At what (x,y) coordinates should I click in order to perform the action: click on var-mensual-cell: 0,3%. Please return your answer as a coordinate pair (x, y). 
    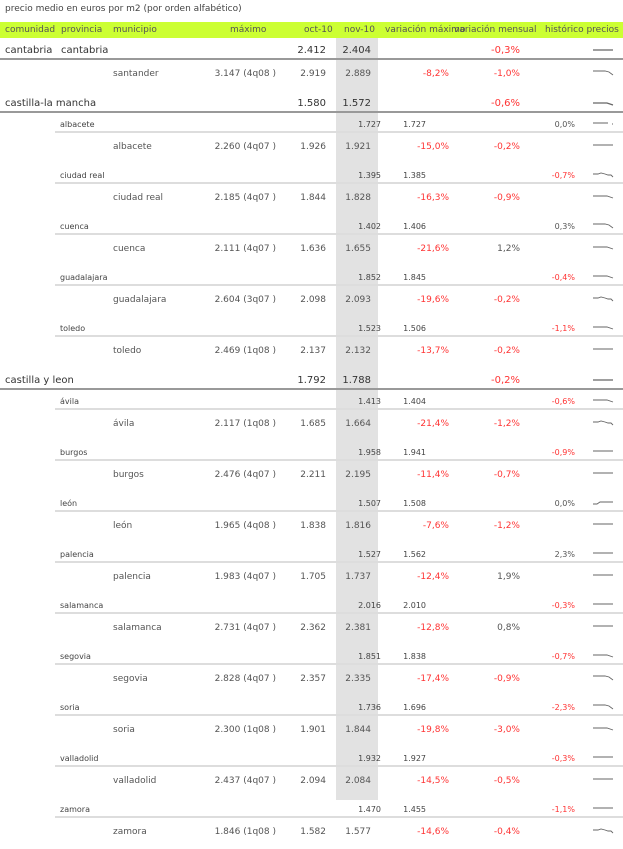
    Looking at the image, I should click on (564, 226).